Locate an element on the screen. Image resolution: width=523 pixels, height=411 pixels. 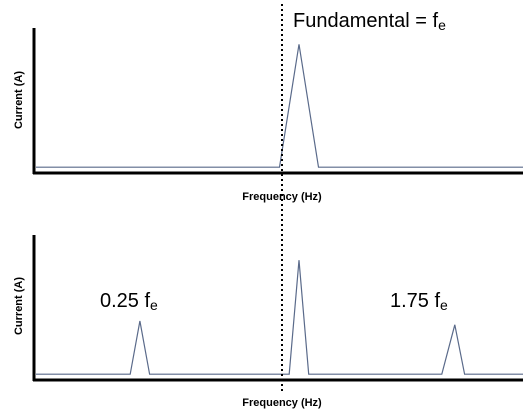
sideband-high-annotation: 1.75 fe is located at coordinates (419, 301).